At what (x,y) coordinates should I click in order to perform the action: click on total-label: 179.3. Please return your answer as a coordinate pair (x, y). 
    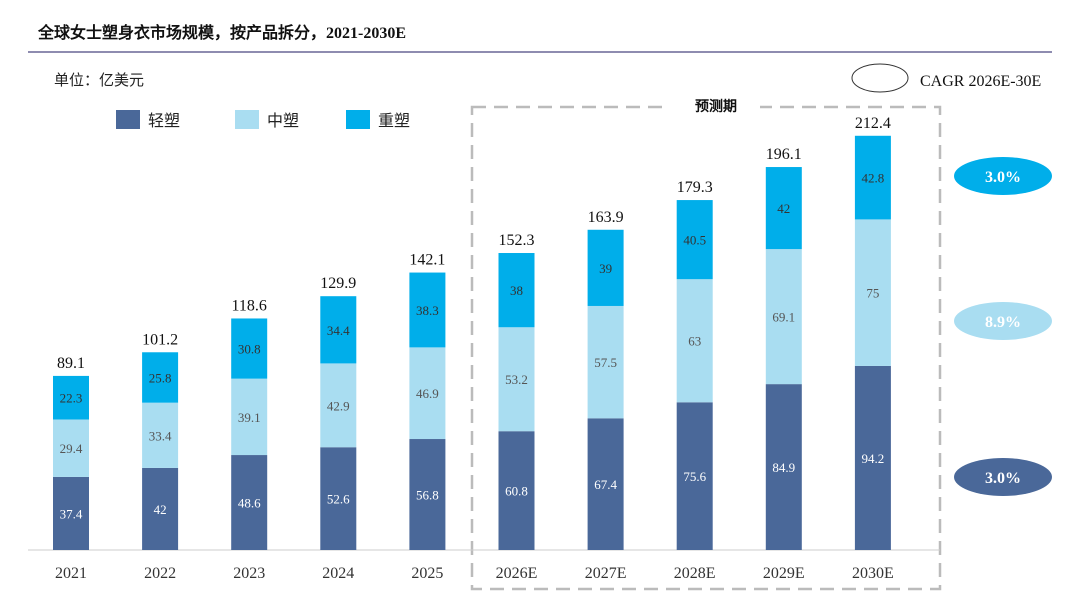
    Looking at the image, I should click on (695, 187).